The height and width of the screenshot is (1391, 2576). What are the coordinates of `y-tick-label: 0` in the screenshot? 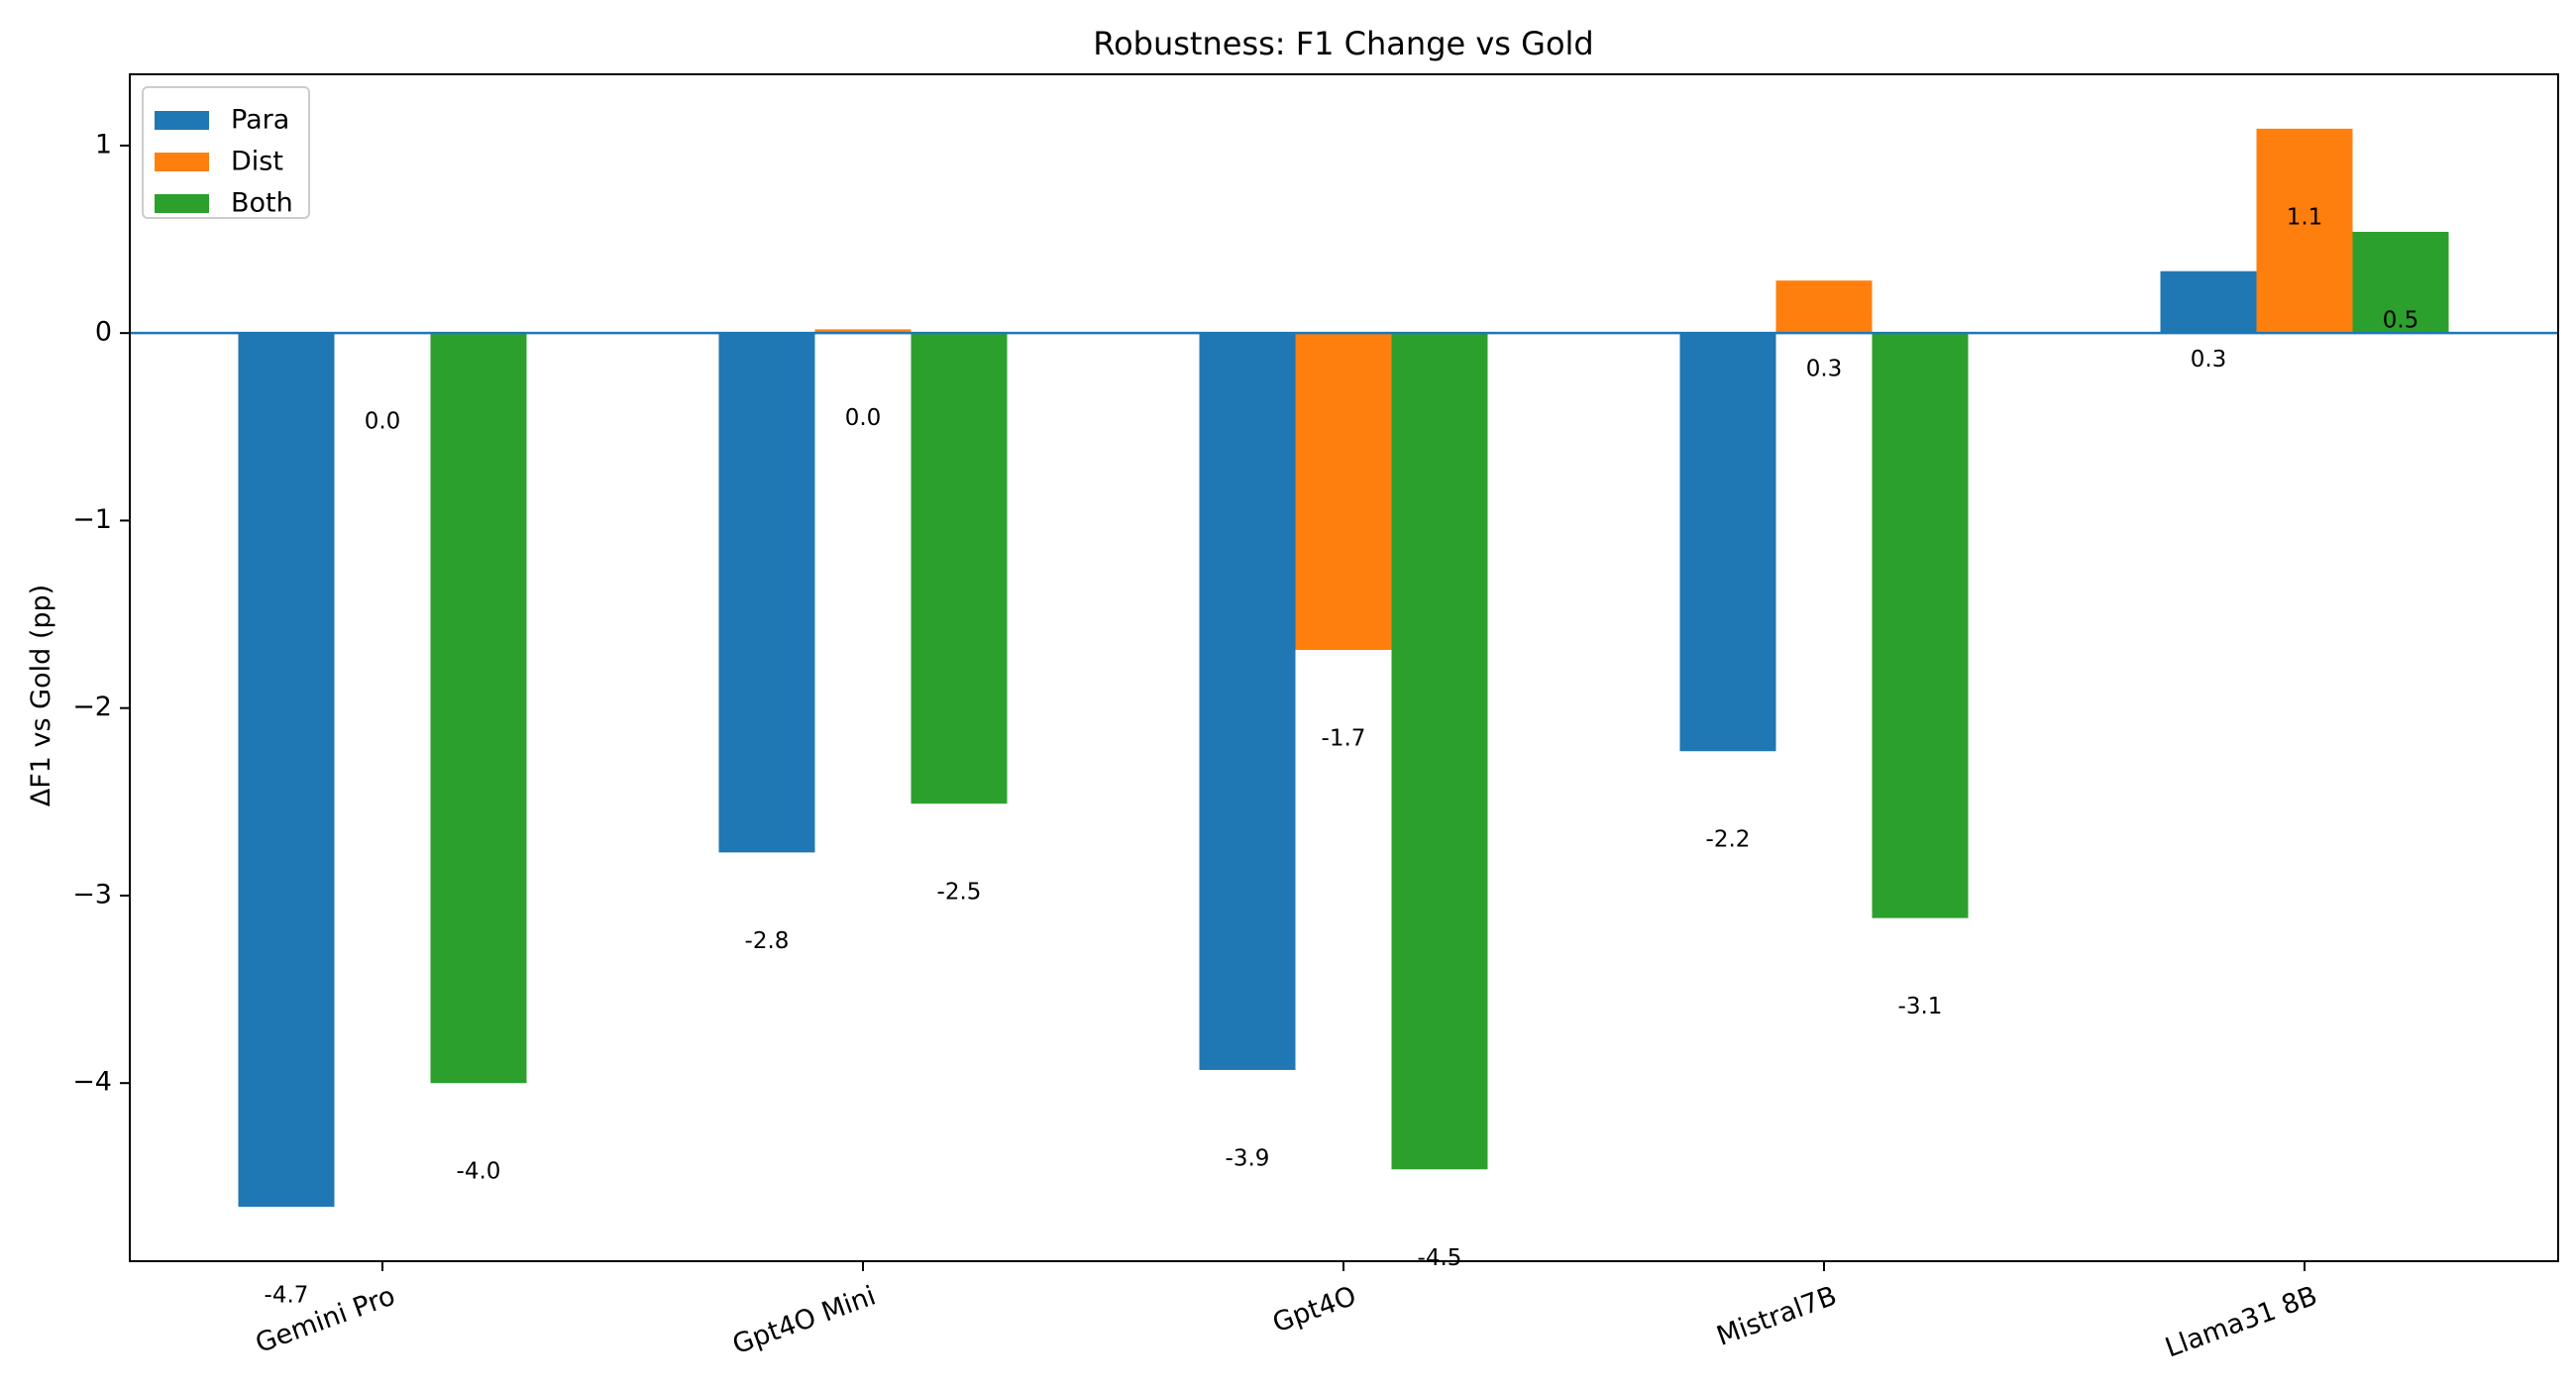 It's located at (103, 332).